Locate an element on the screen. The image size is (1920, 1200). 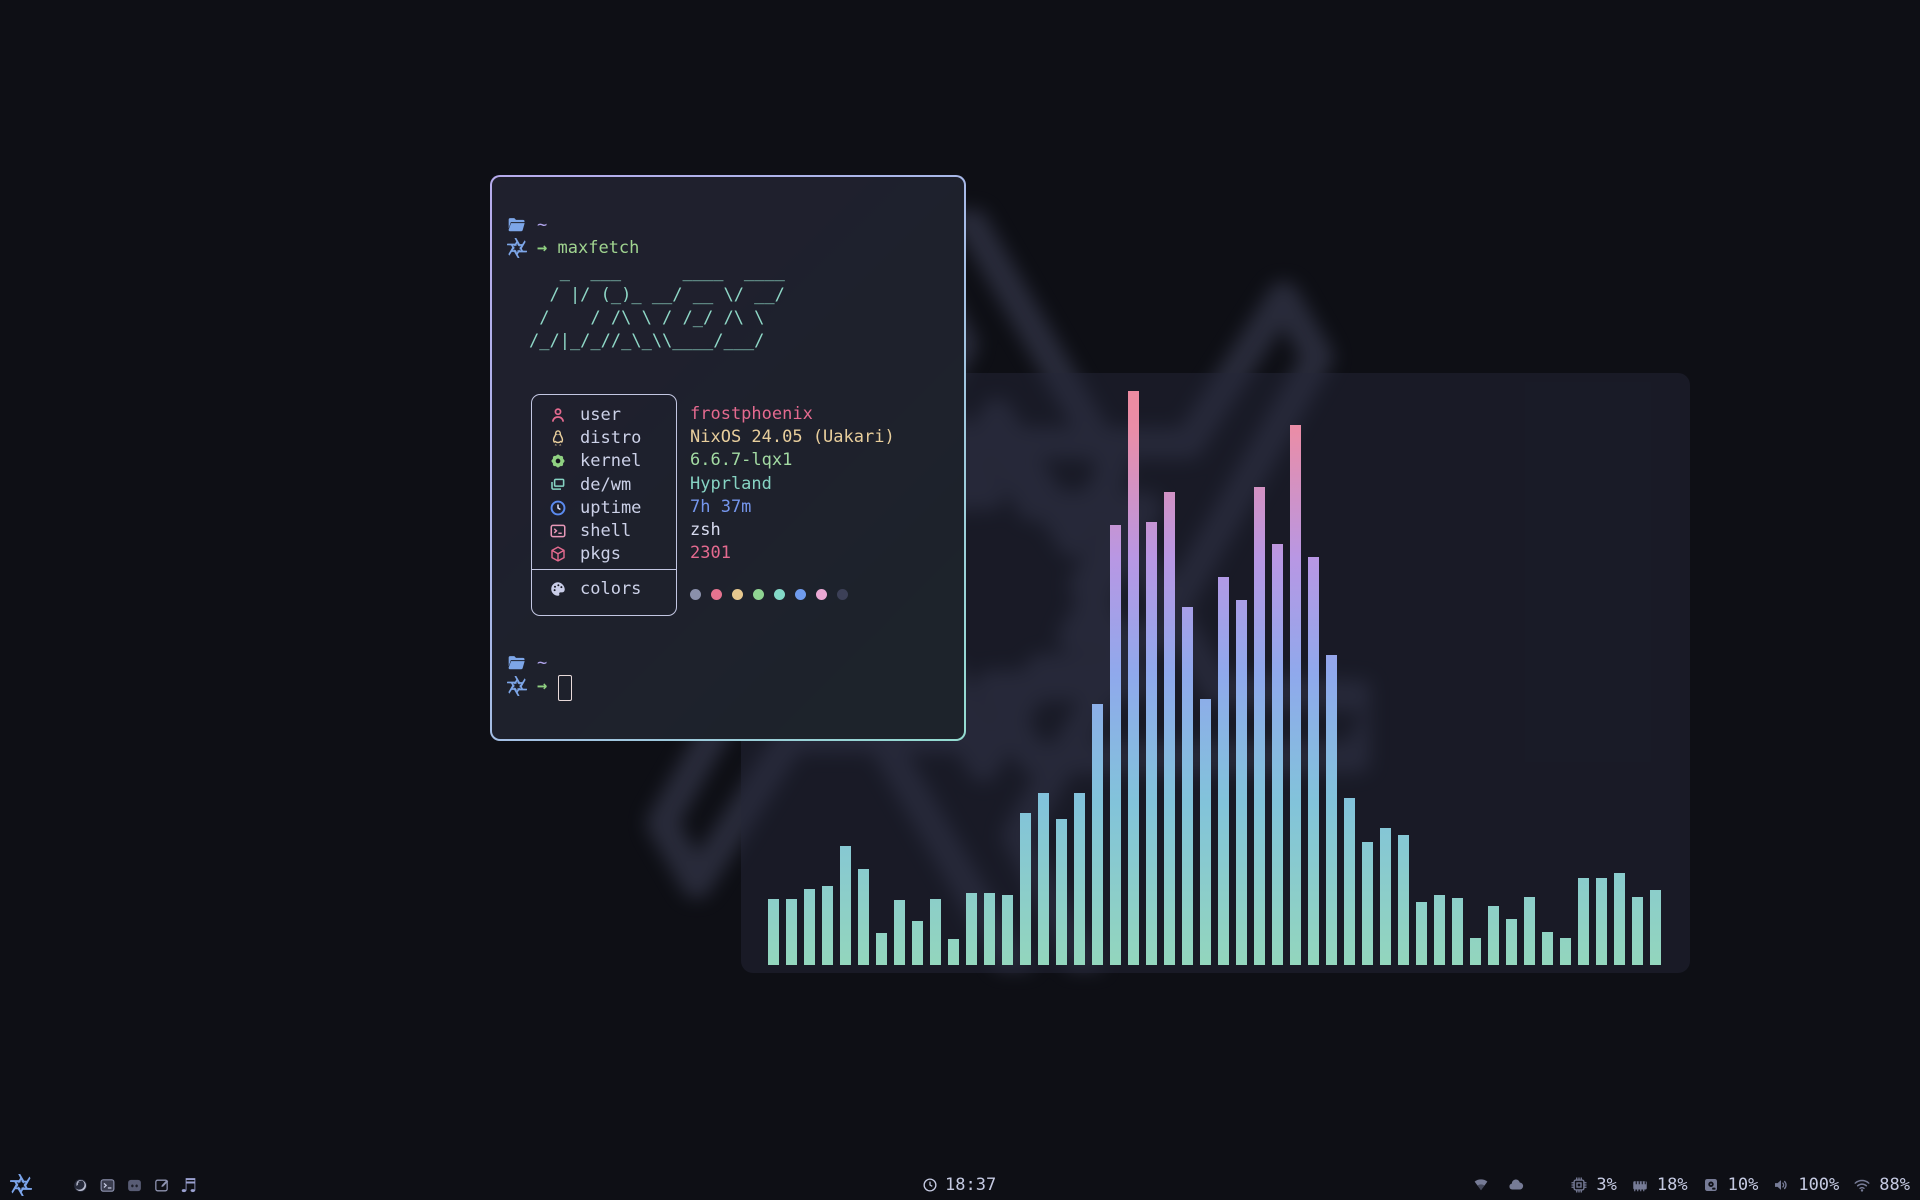
cloud-icon is located at coordinates (1516, 1185).